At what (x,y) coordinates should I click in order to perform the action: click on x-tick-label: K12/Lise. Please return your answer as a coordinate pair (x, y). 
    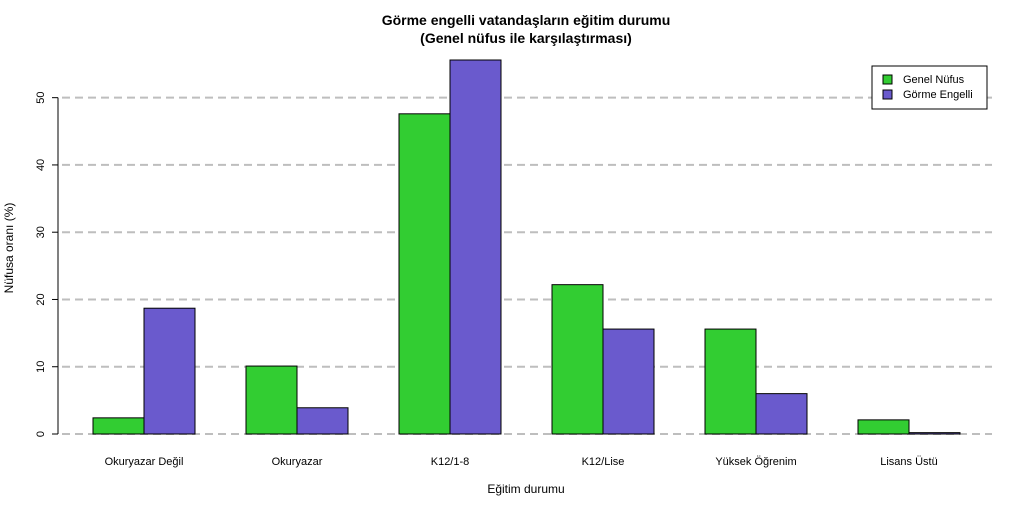
    Looking at the image, I should click on (603, 462).